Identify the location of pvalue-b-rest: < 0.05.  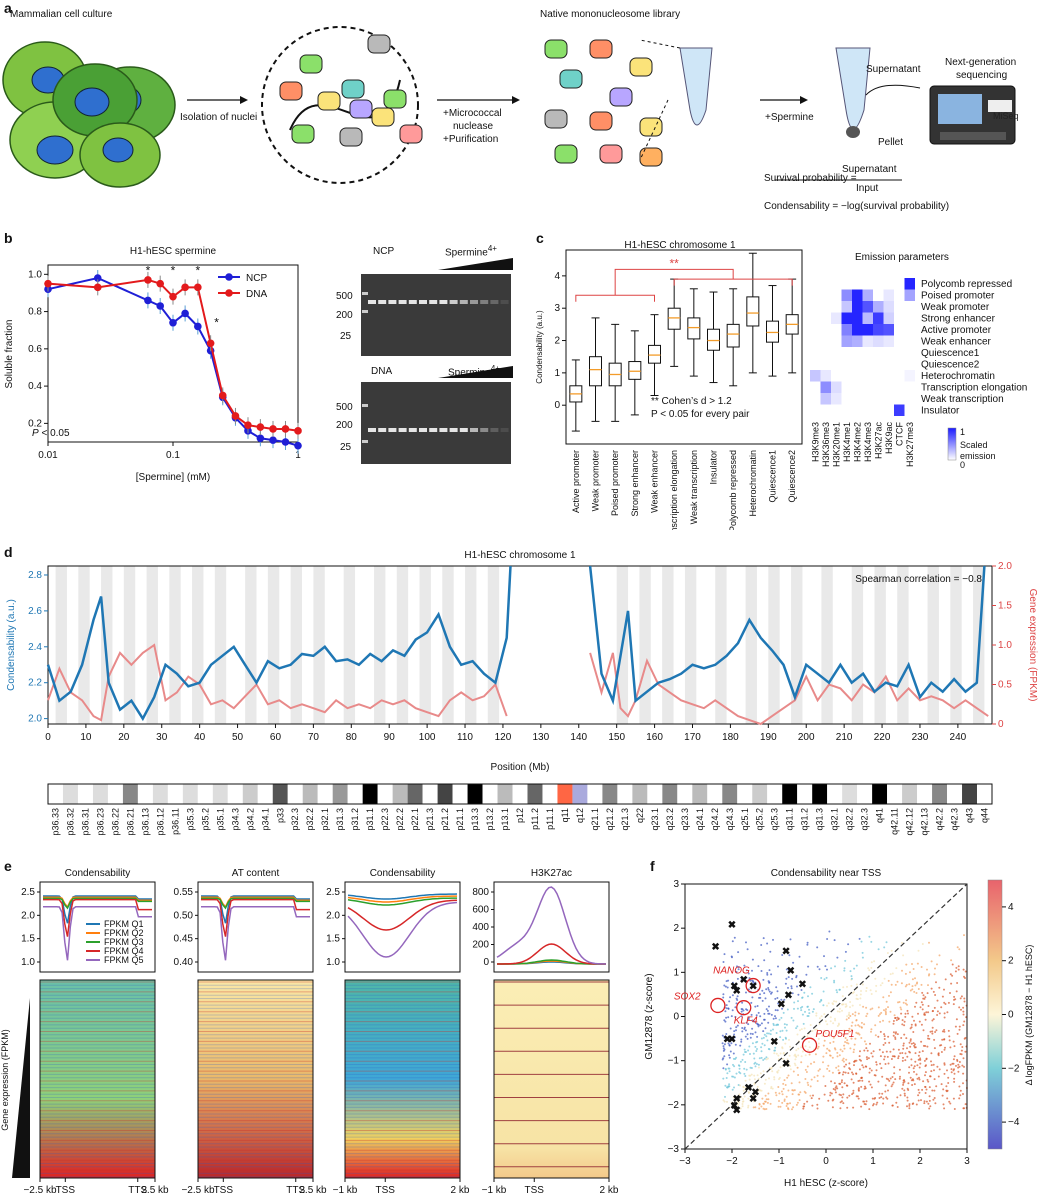
(54, 433).